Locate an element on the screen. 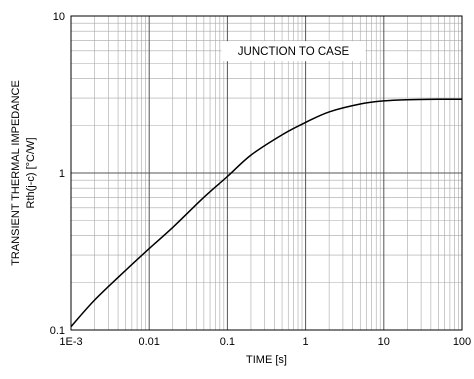  y-axis-label-line1: TRANSIENT THERMAL IMPEDANCE is located at coordinates (16, 173).